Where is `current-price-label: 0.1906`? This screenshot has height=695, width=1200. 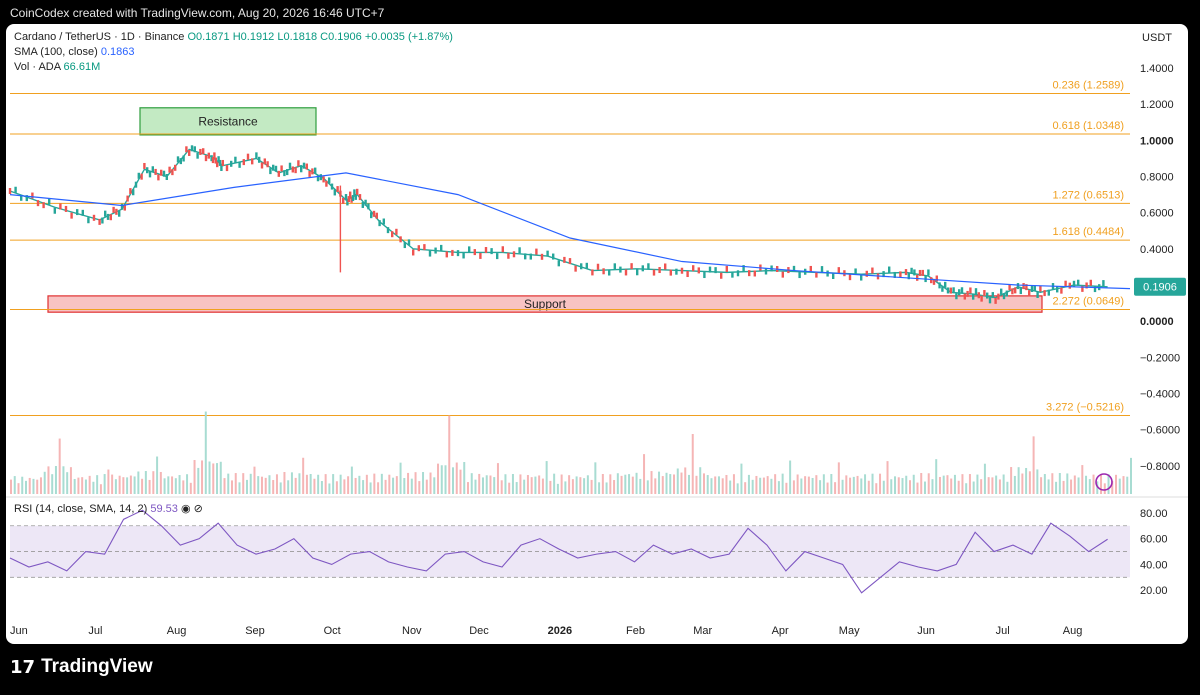
current-price-label: 0.1906 is located at coordinates (1160, 288).